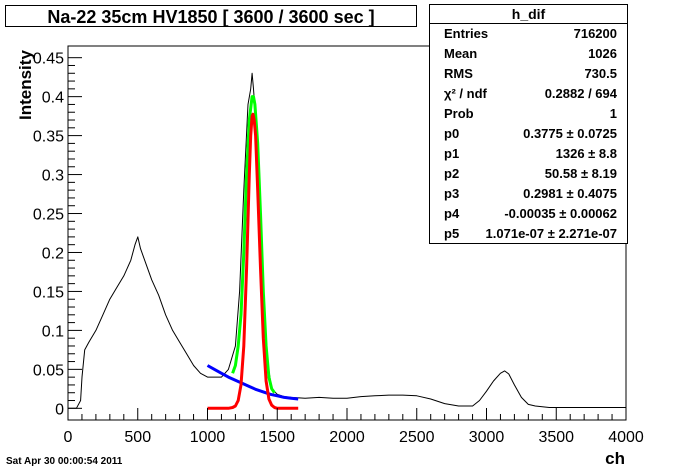  I want to click on stats-row: p1 1326 ± 8.8, so click(528, 154).